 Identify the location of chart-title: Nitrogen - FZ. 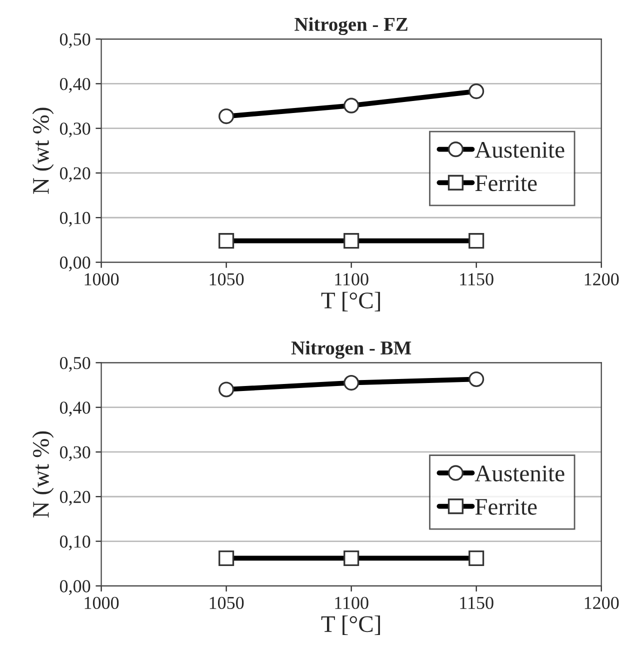
(351, 26).